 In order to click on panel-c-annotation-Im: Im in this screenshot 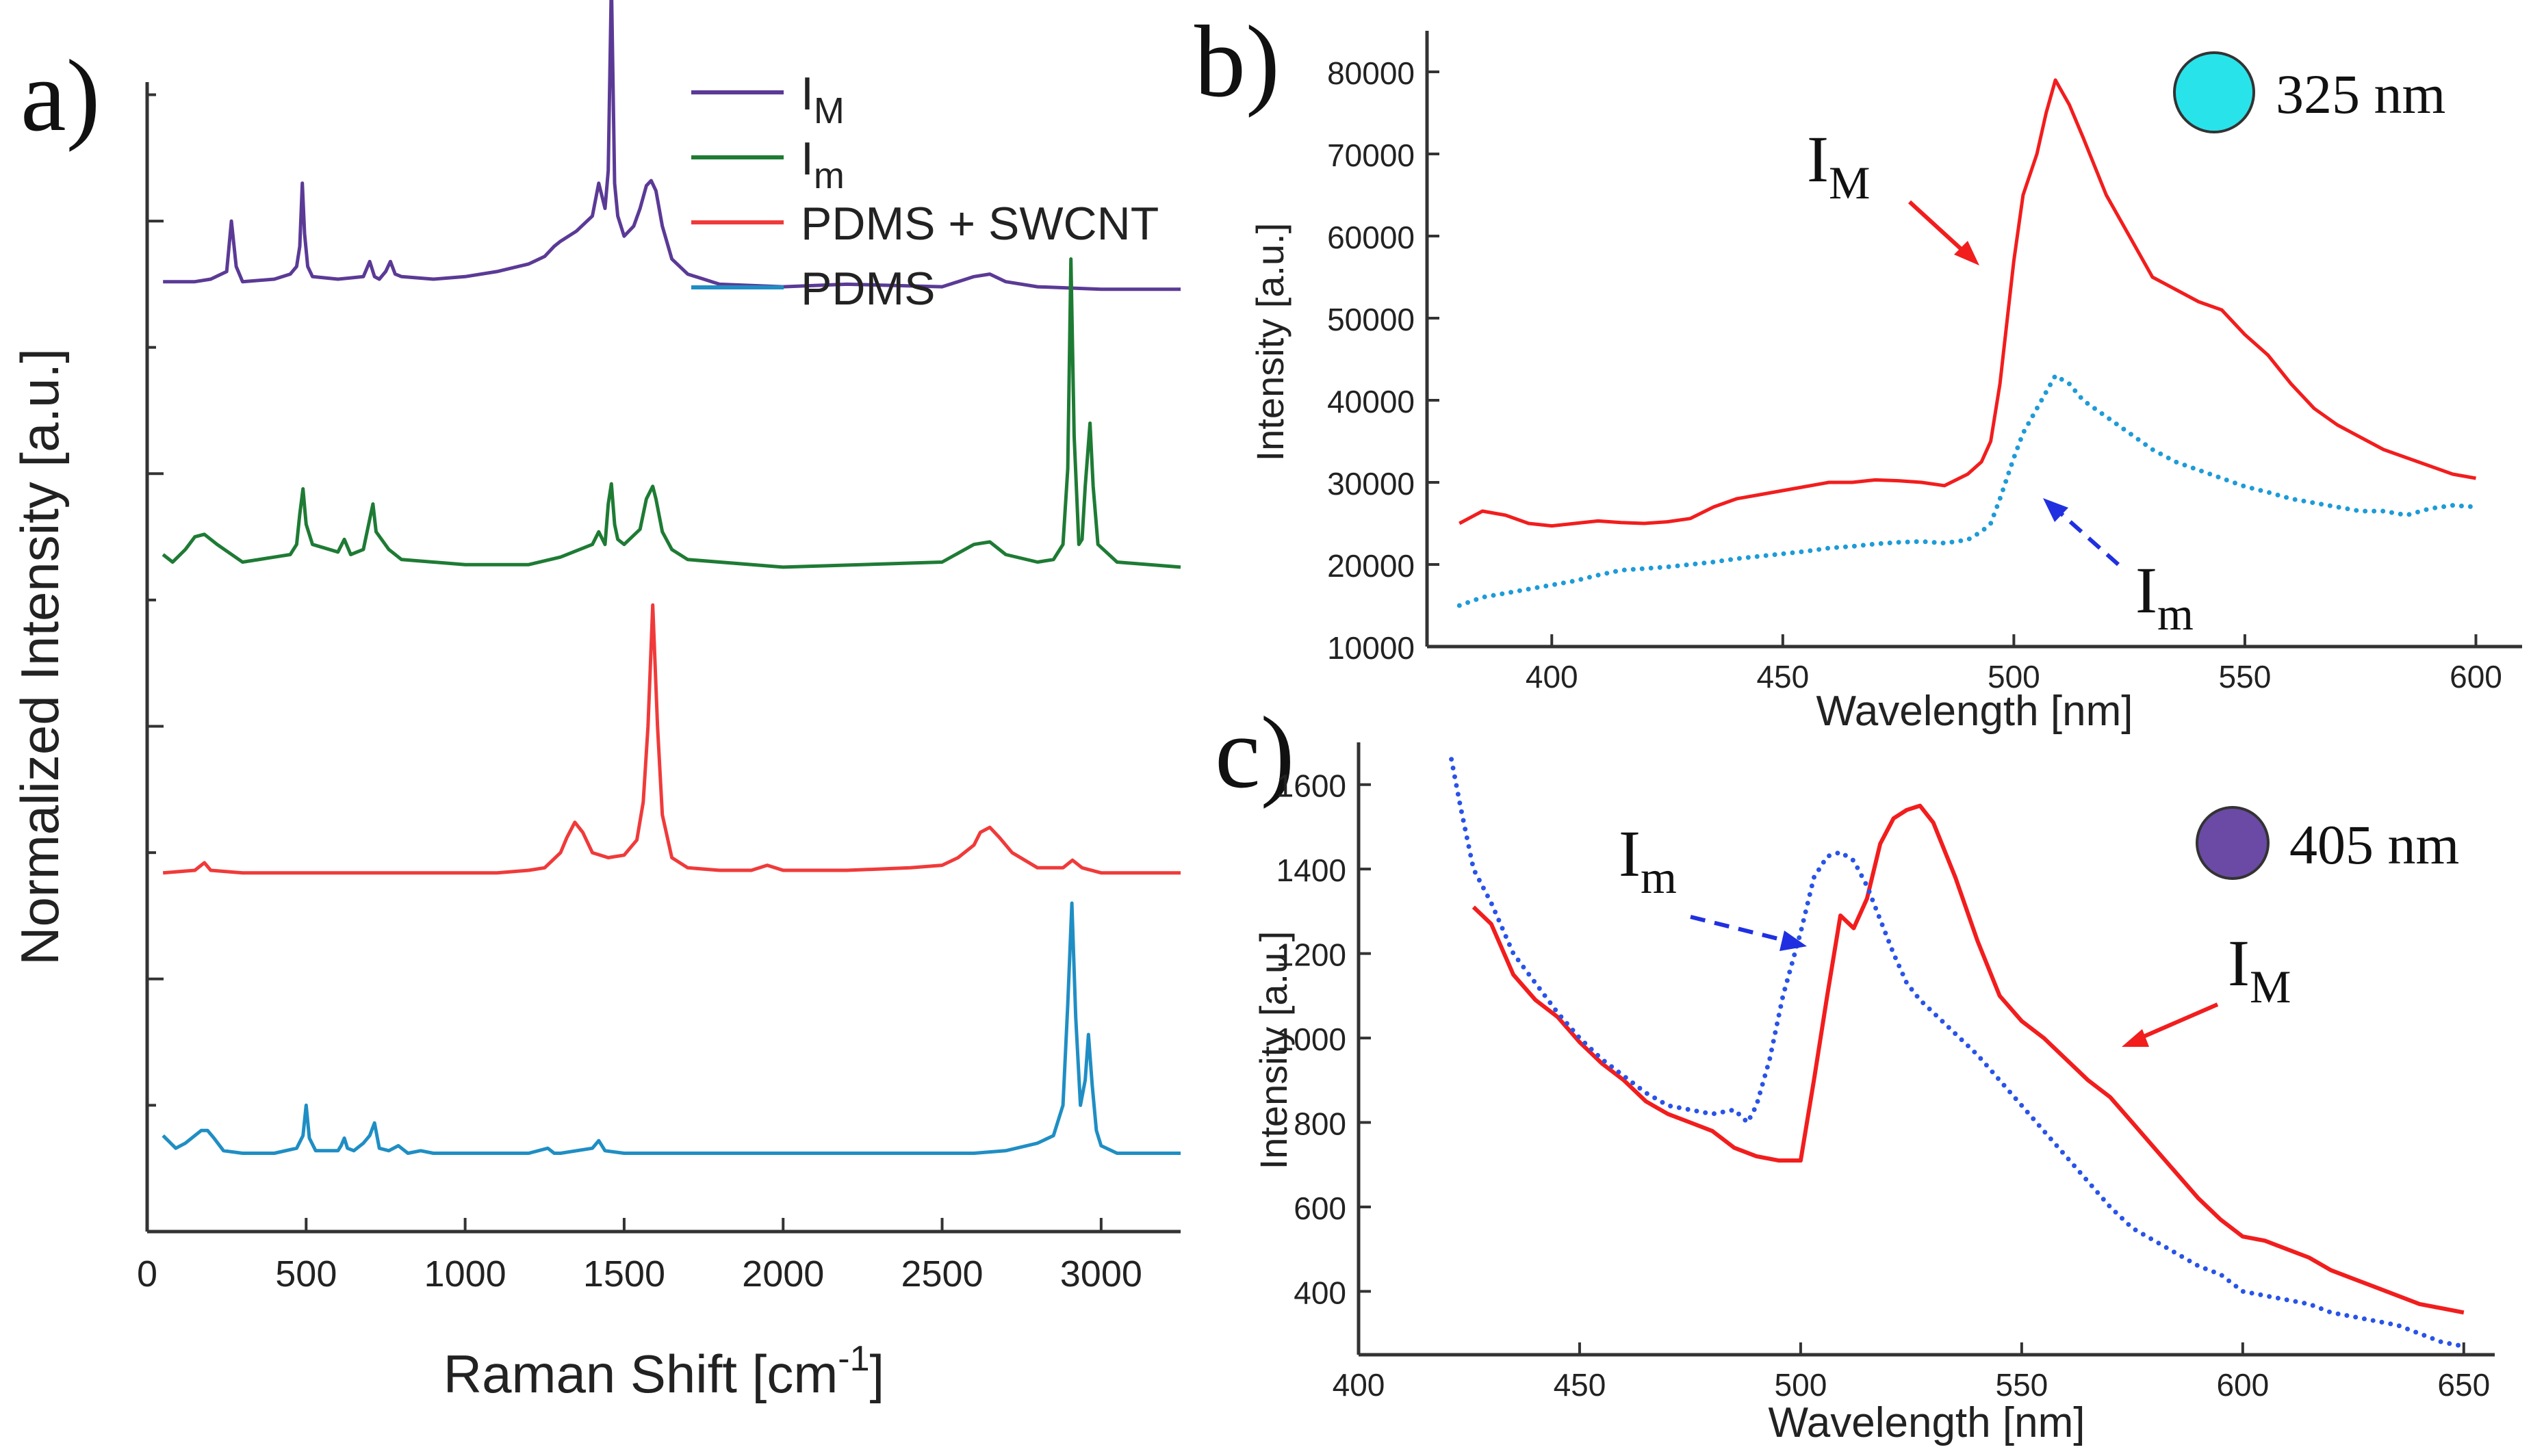, I will do `click(1648, 860)`.